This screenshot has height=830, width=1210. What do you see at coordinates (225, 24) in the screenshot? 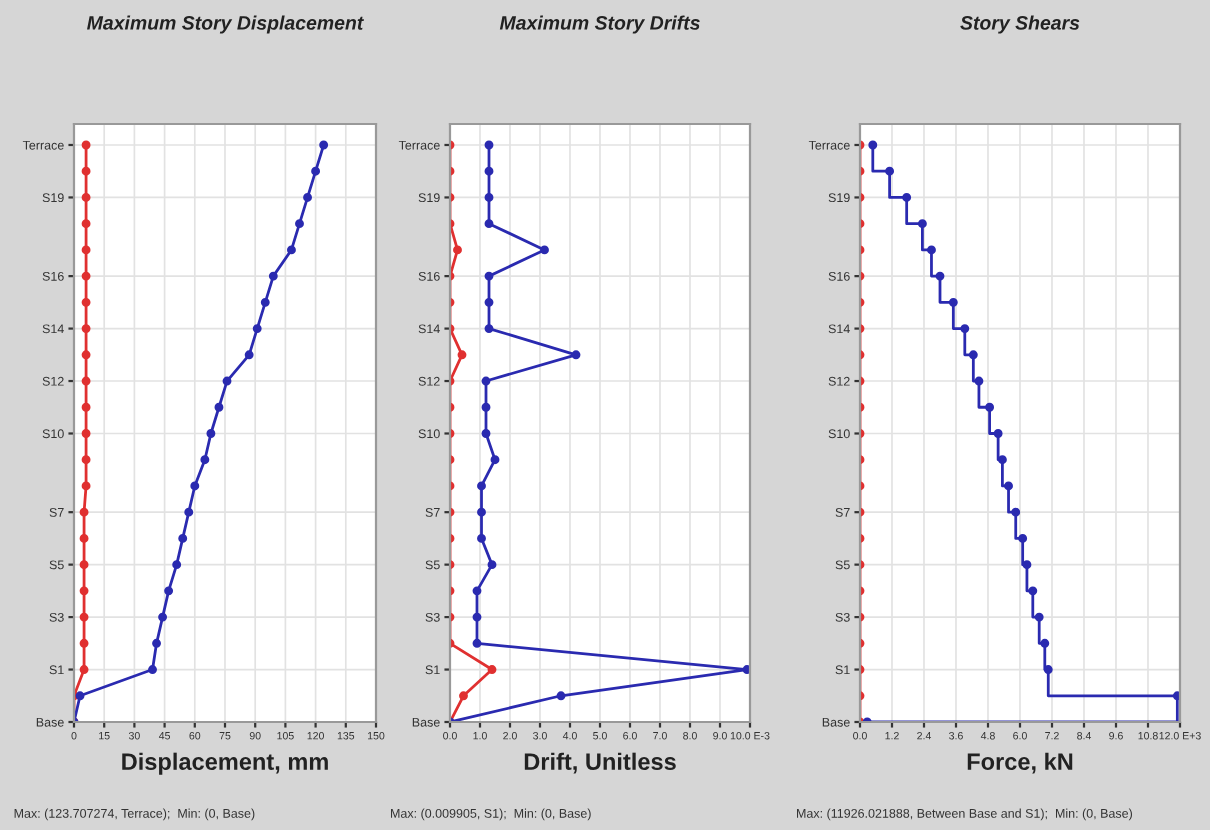
I see `chart-title: Maximum Story Displacement` at bounding box center [225, 24].